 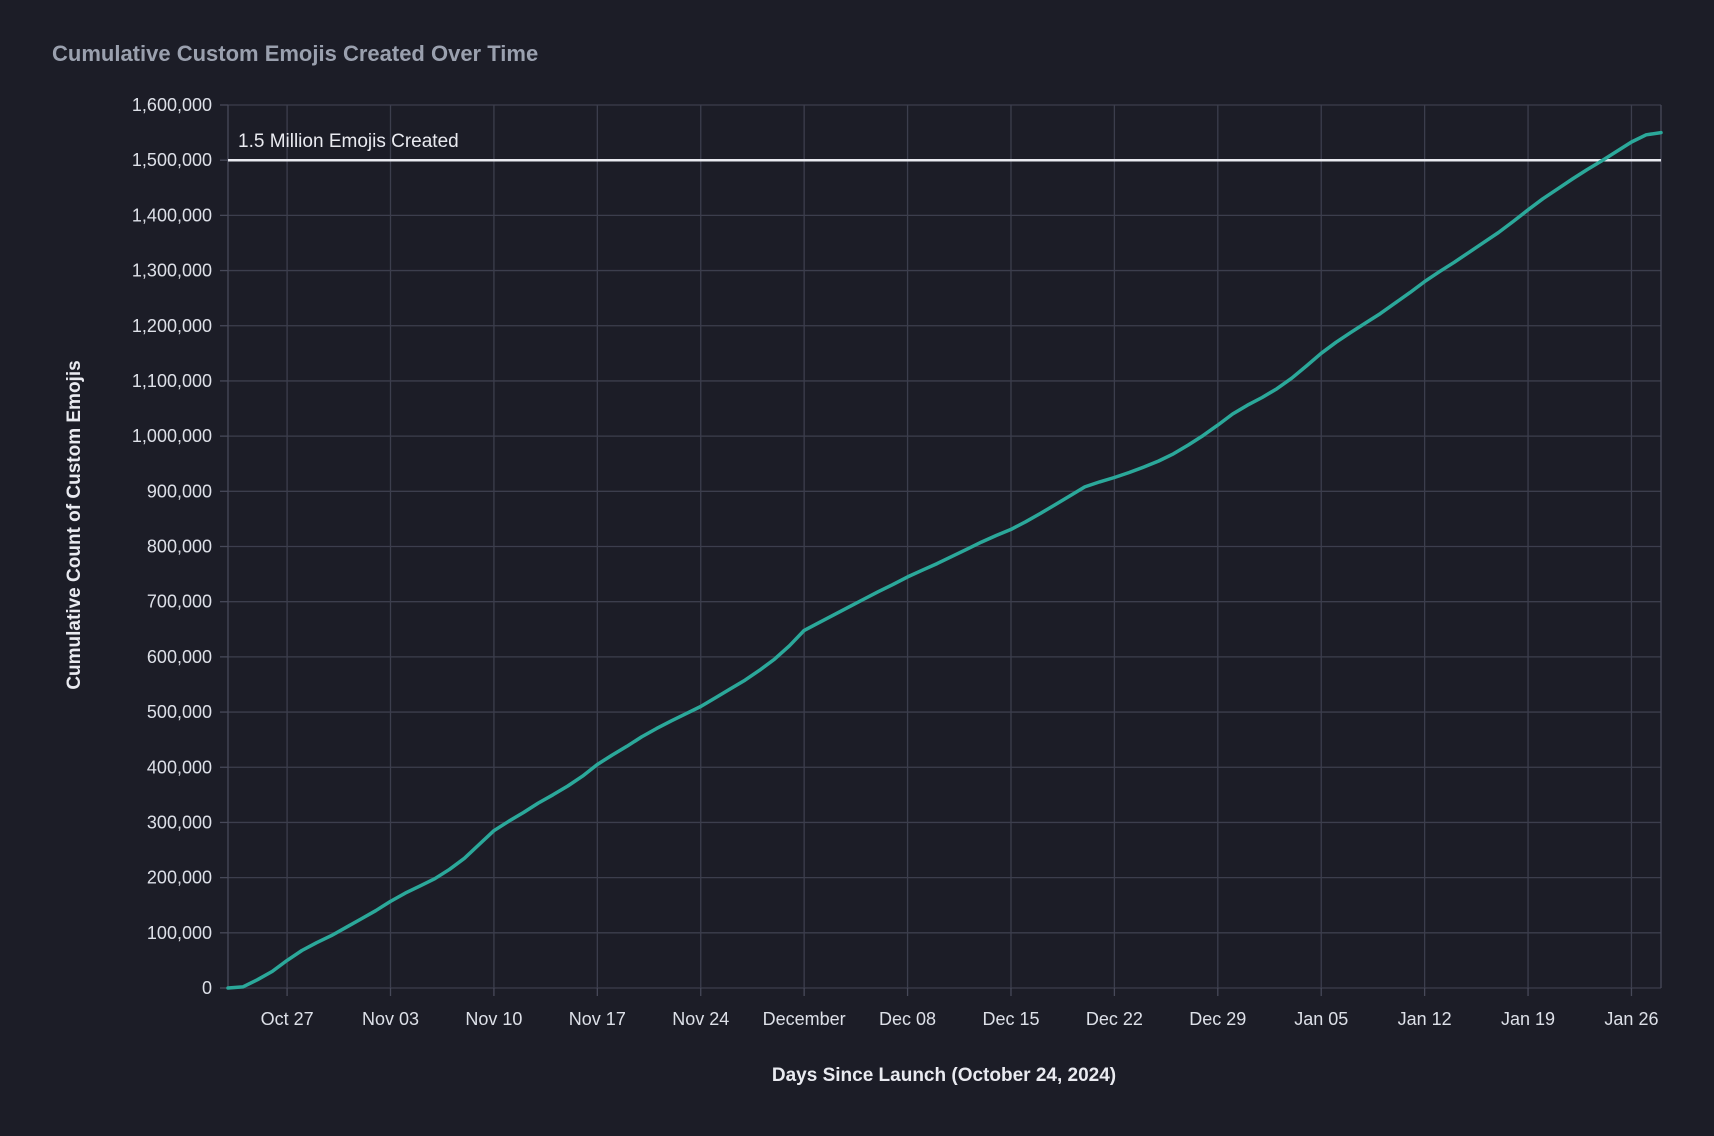 I want to click on x-tick-label: Oct 27, so click(x=287, y=1019).